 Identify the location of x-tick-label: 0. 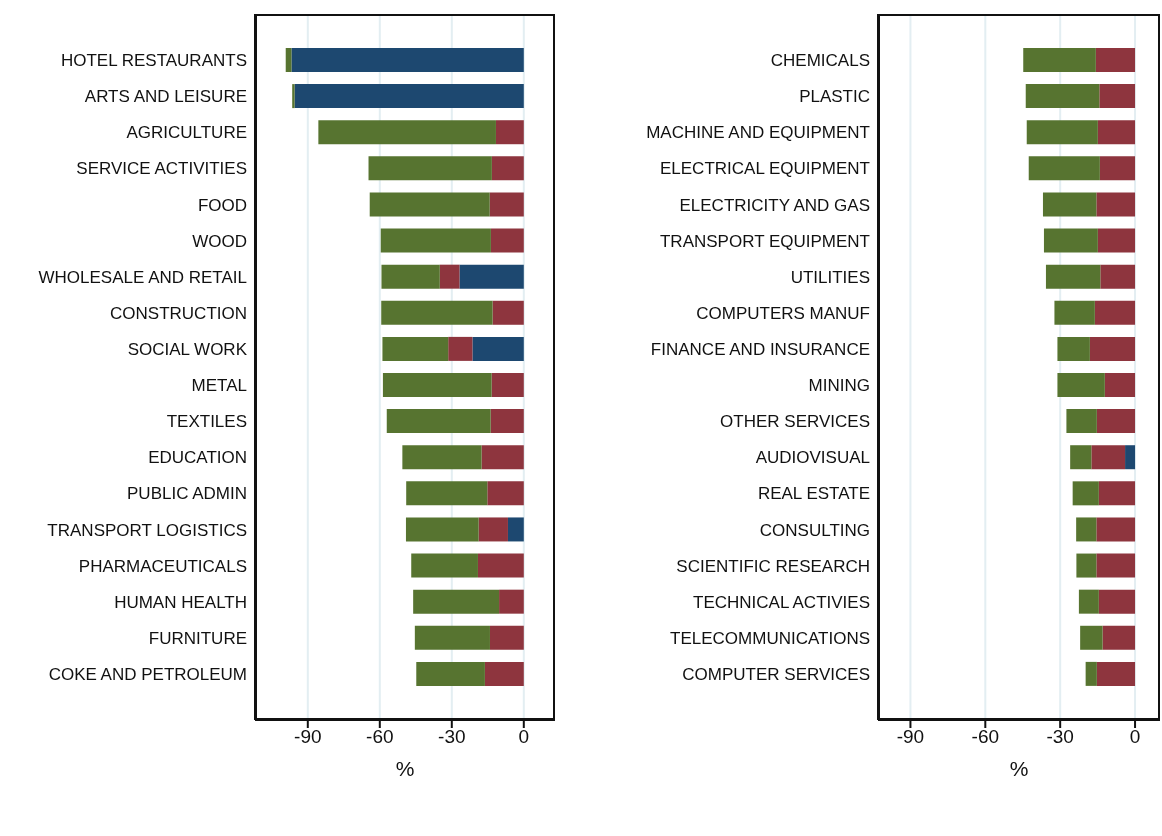
(524, 737).